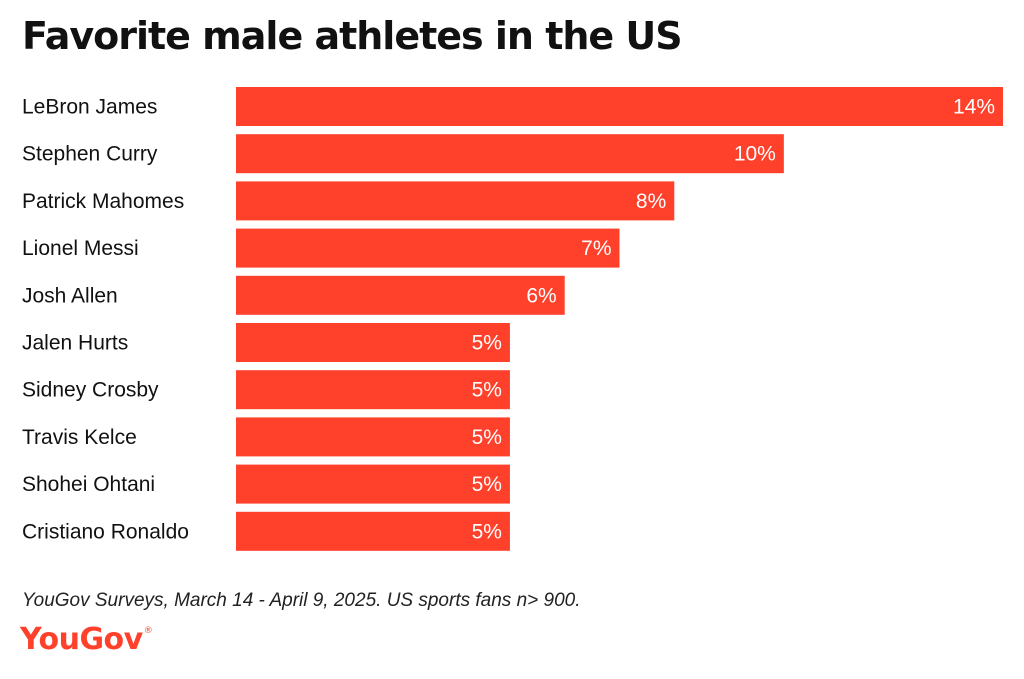  Describe the element at coordinates (541, 295) in the screenshot. I see `bar-value-label: 6%` at that location.